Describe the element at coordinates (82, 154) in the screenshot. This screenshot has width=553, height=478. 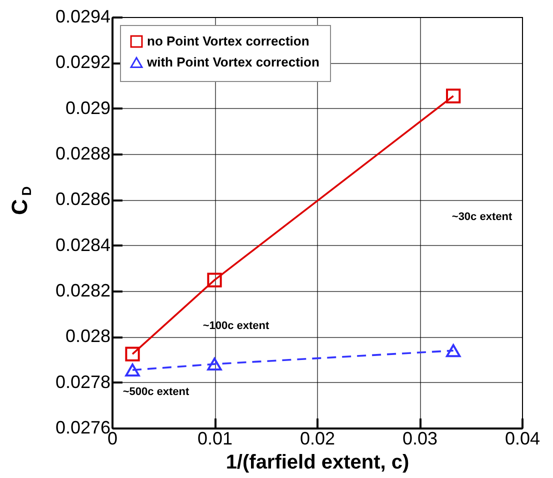
I see `y-tick-label: 0.0288` at that location.